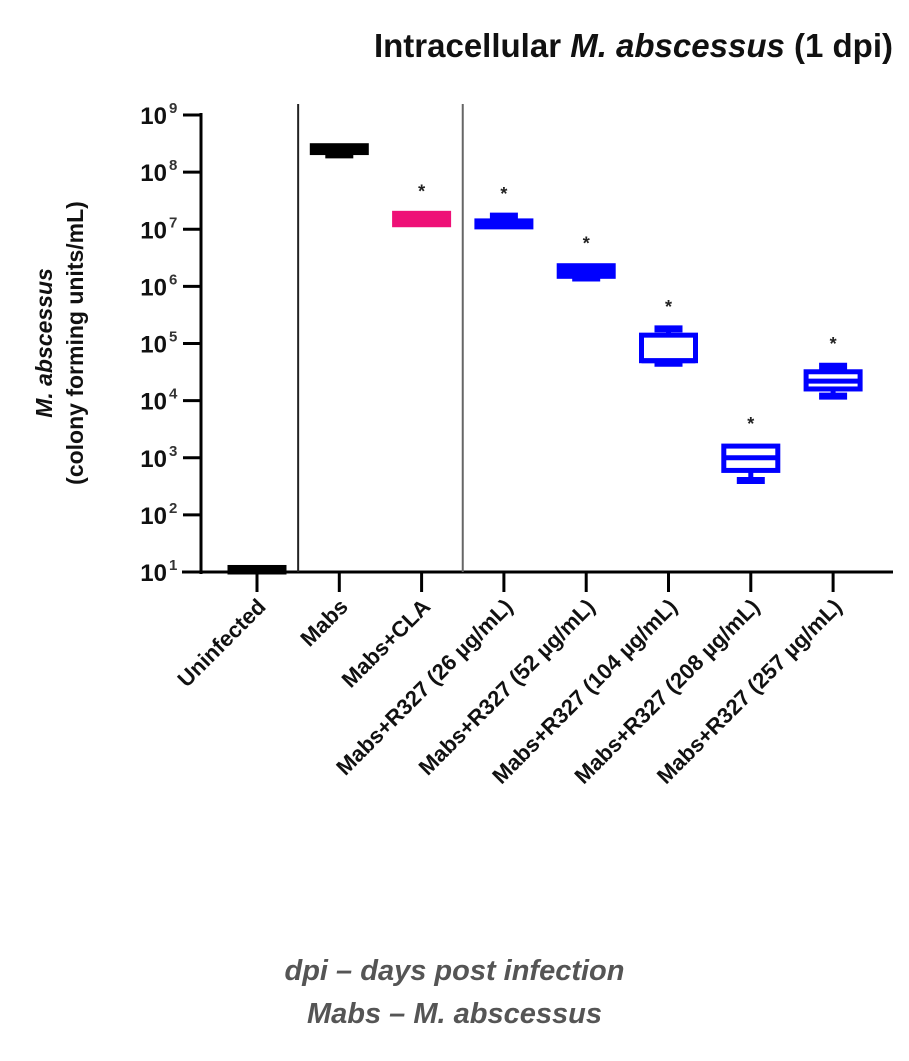 The image size is (909, 1061). What do you see at coordinates (454, 971) in the screenshot?
I see `footnote-dpi: dpi – days post infection` at bounding box center [454, 971].